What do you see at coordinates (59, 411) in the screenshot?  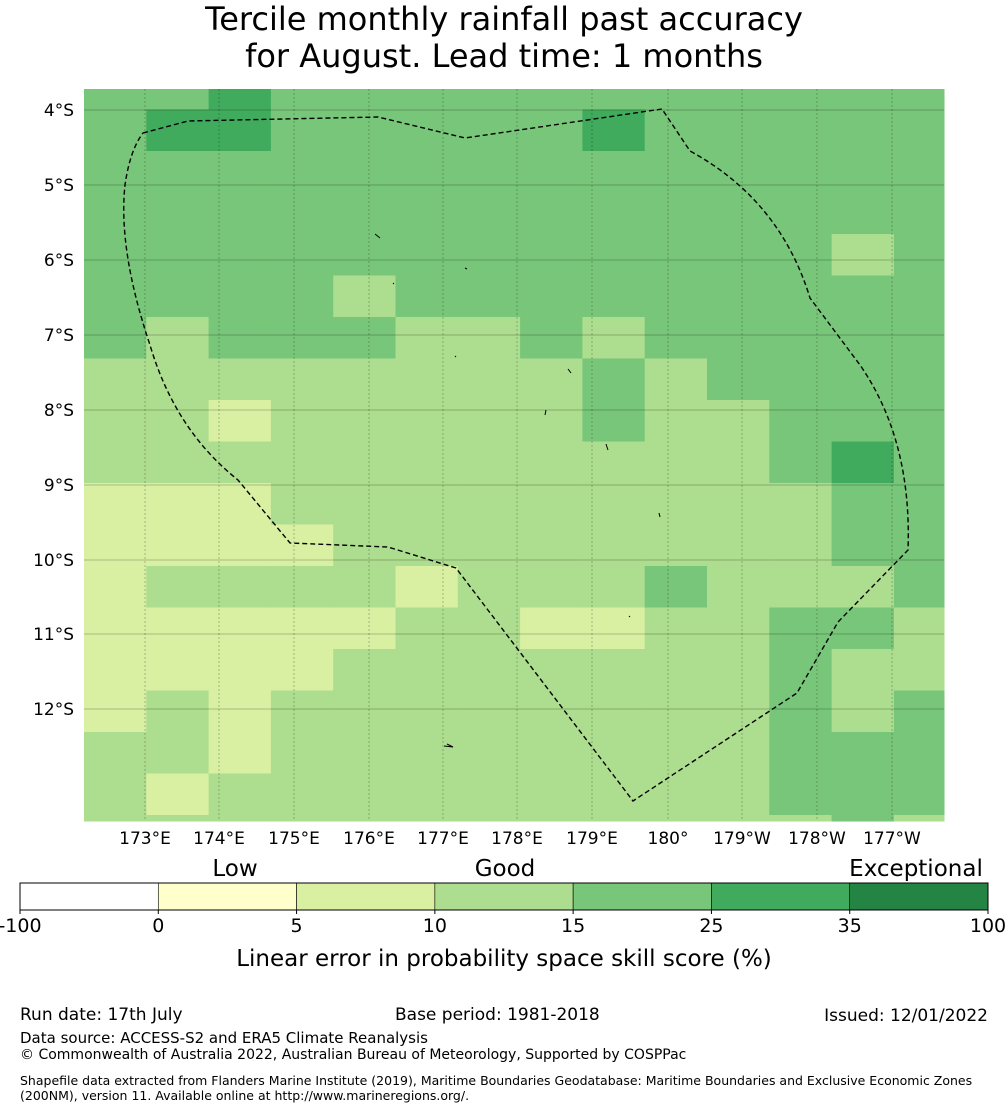 I see `latitude-label: 8°S` at bounding box center [59, 411].